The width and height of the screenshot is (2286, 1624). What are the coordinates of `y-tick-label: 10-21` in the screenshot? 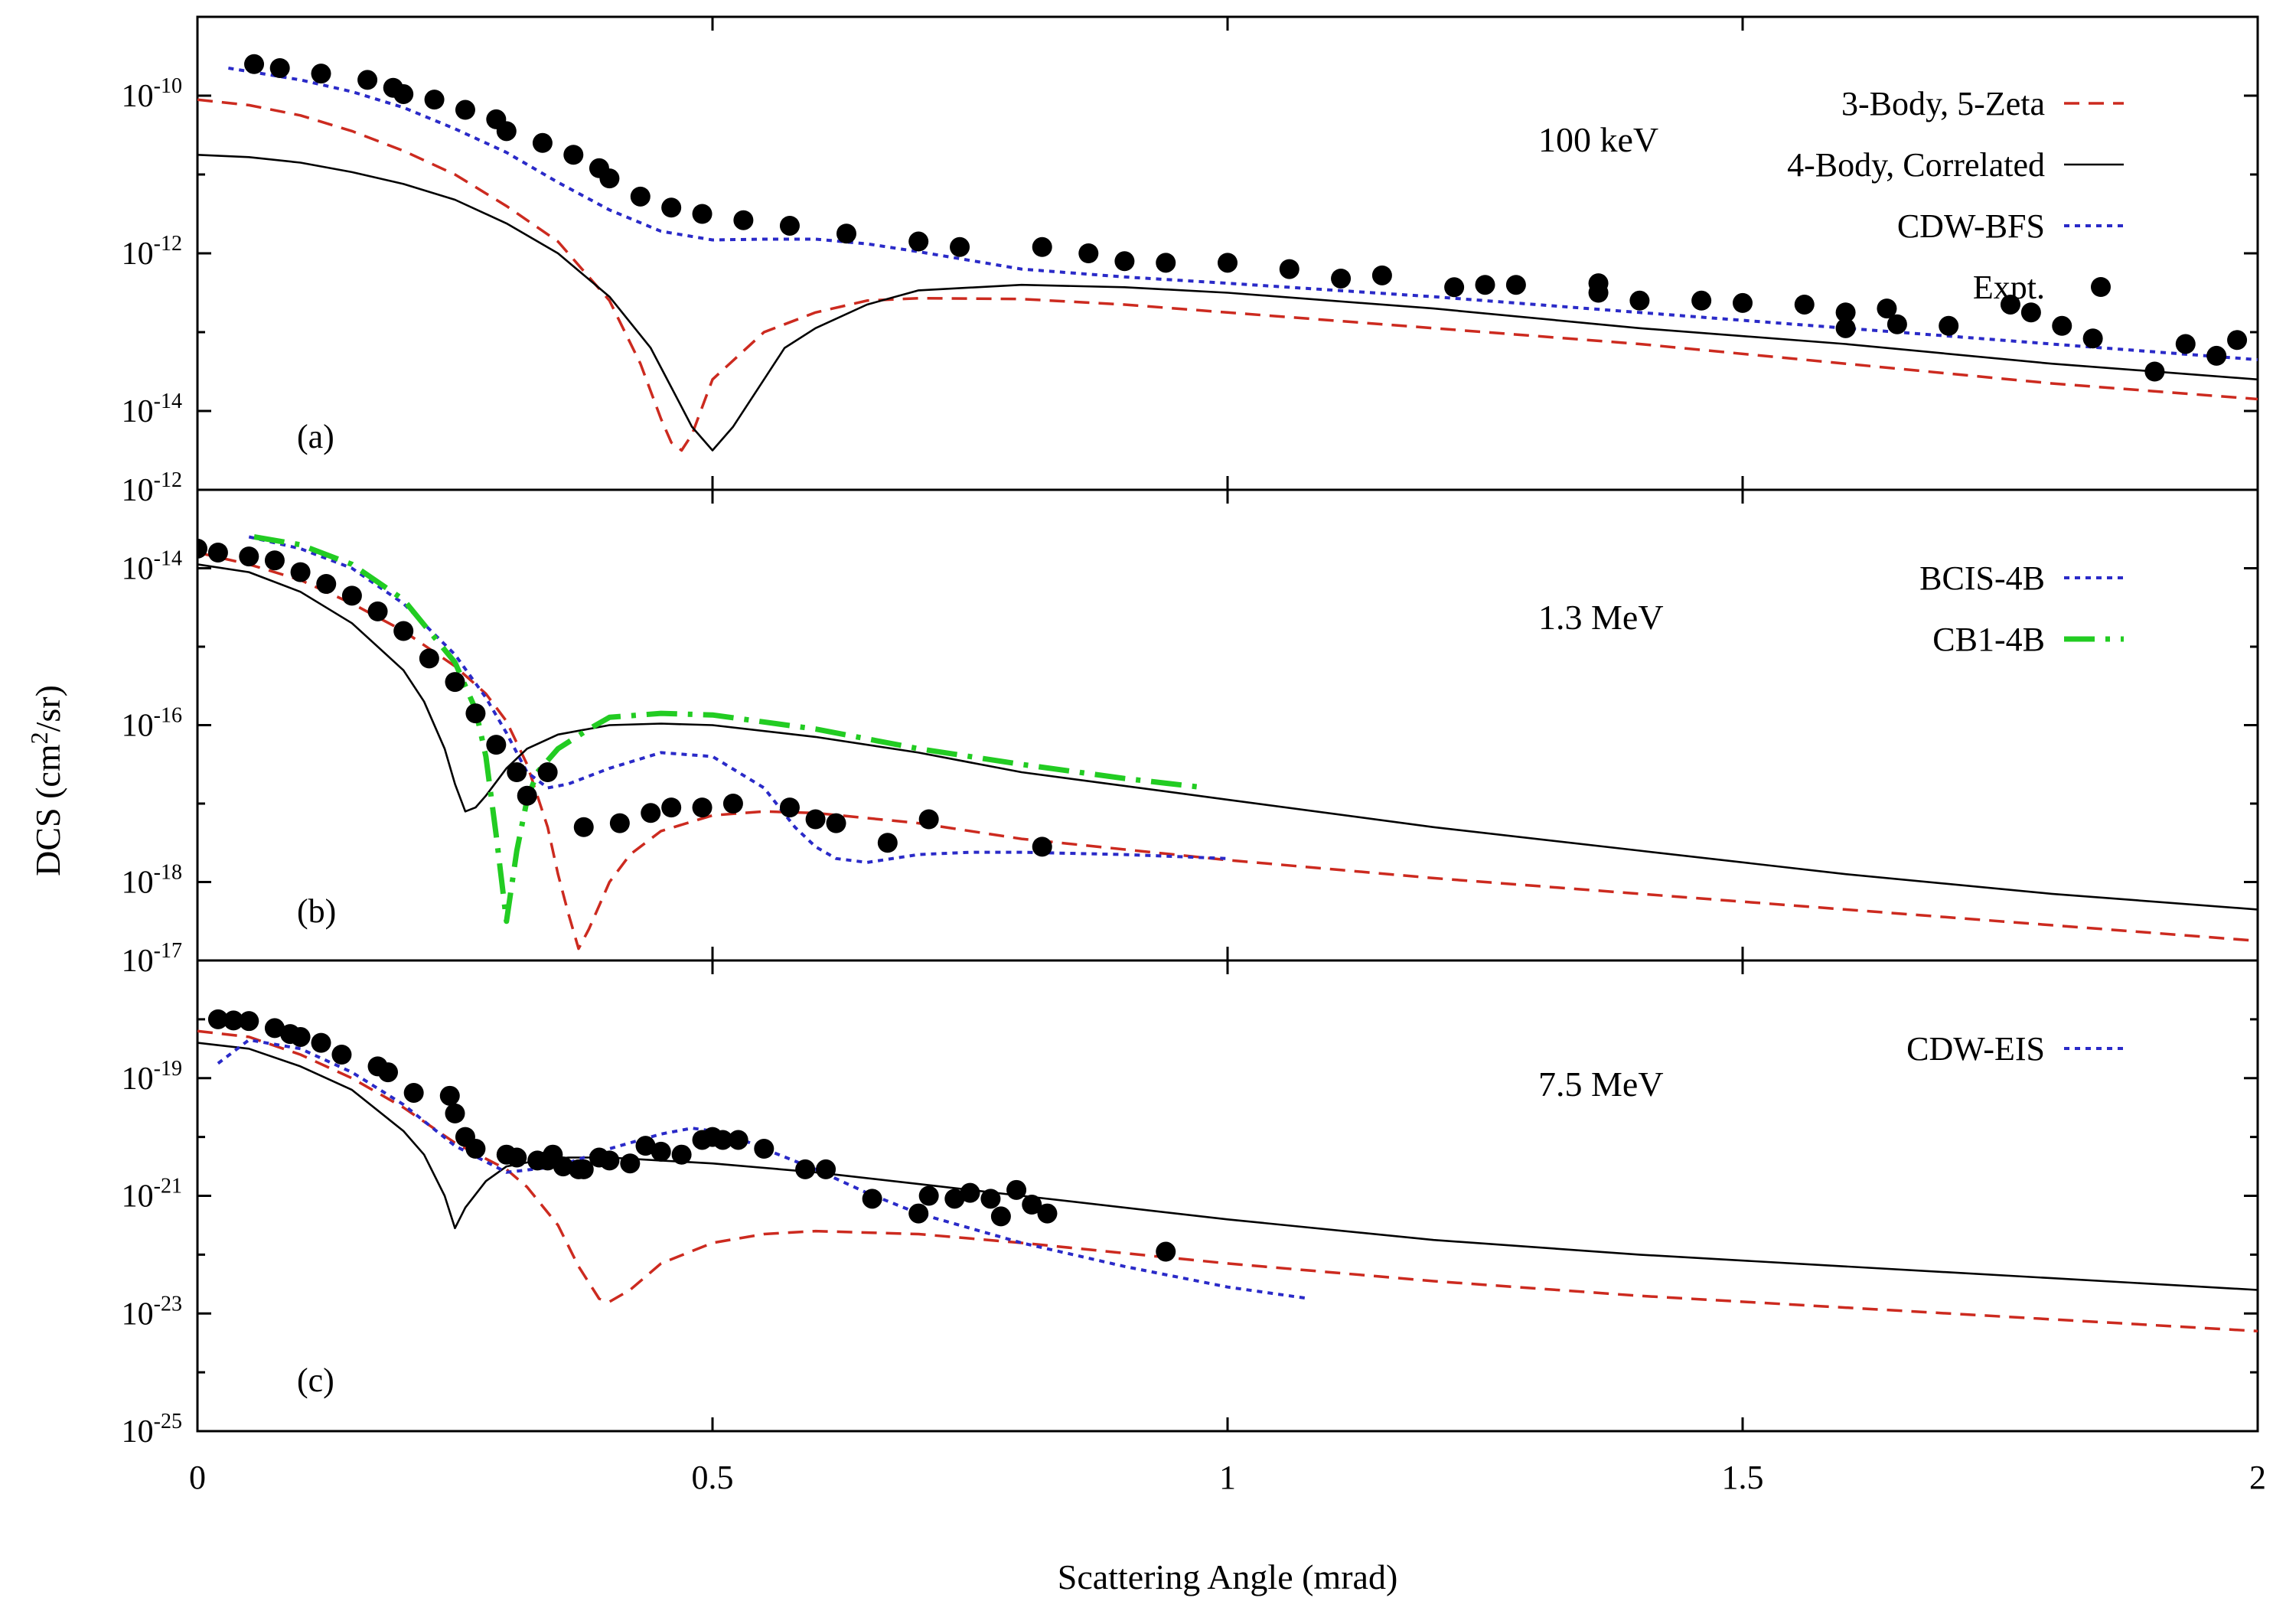 It's located at (152, 1195).